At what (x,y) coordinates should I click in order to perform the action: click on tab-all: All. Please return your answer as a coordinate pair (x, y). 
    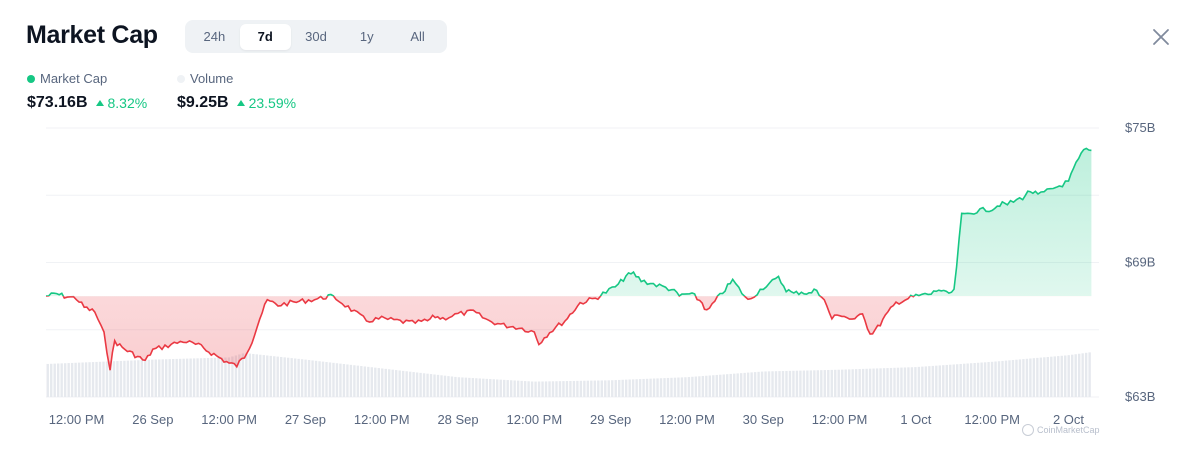
    Looking at the image, I should click on (417, 36).